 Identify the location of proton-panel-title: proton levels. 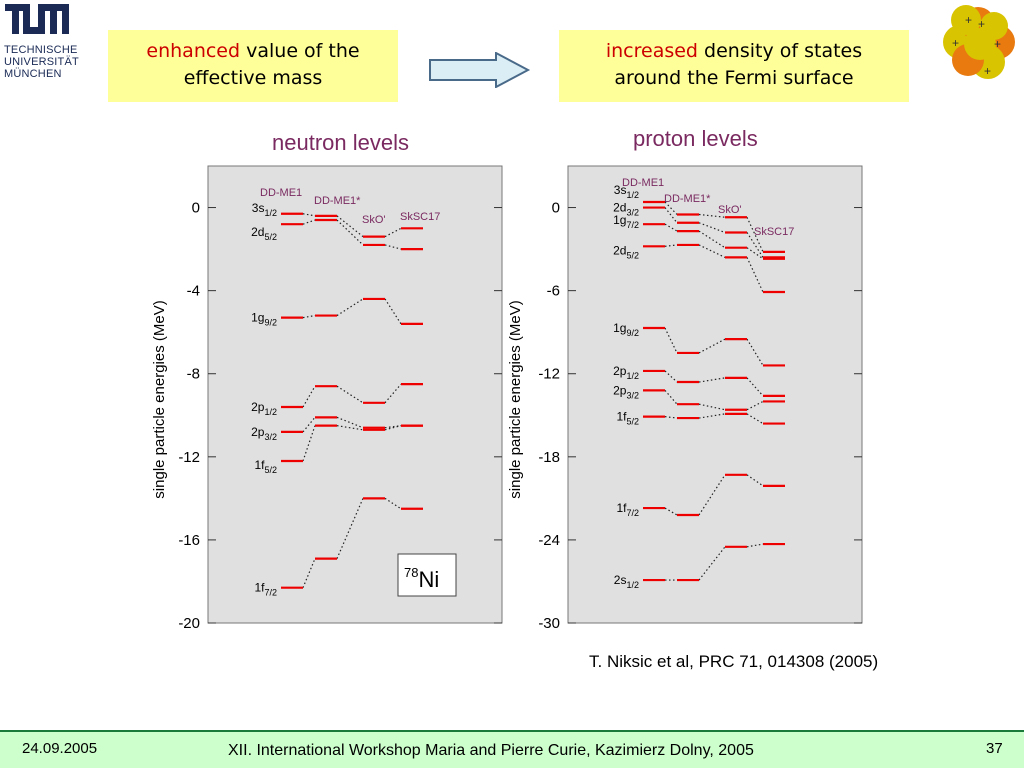
(695, 138).